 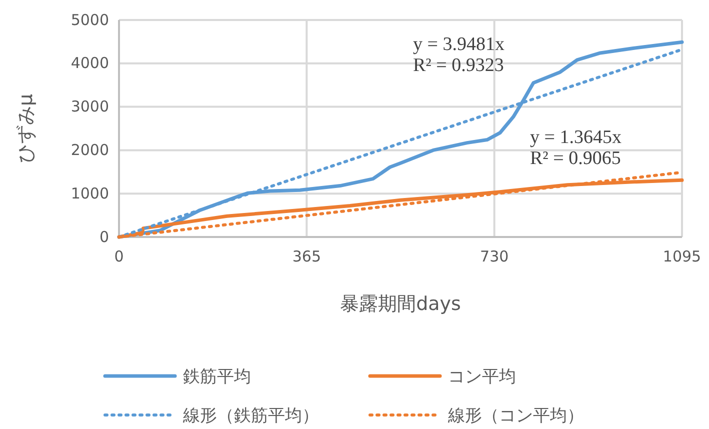 What do you see at coordinates (306, 257) in the screenshot?
I see `x-tick-label: 365` at bounding box center [306, 257].